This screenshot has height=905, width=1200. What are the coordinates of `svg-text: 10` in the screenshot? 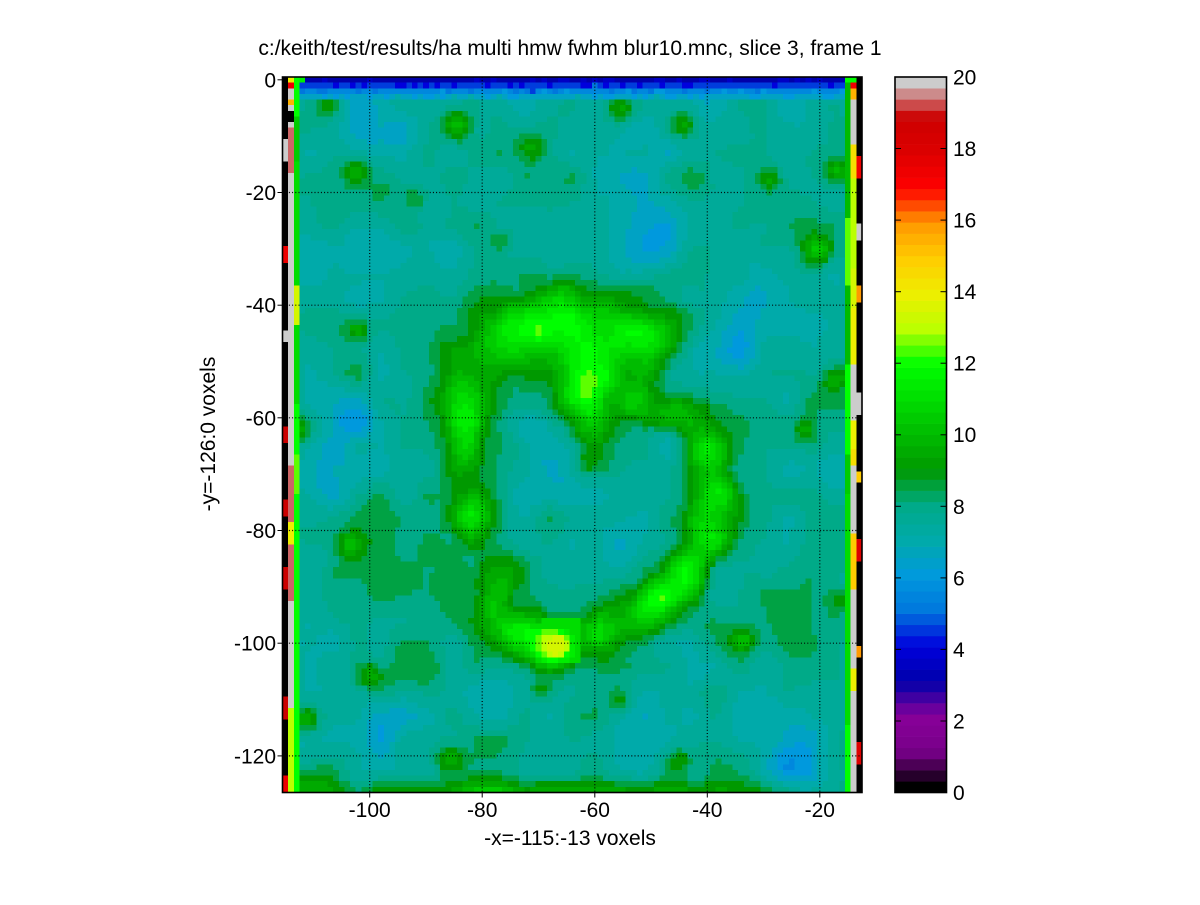 It's located at (964, 435).